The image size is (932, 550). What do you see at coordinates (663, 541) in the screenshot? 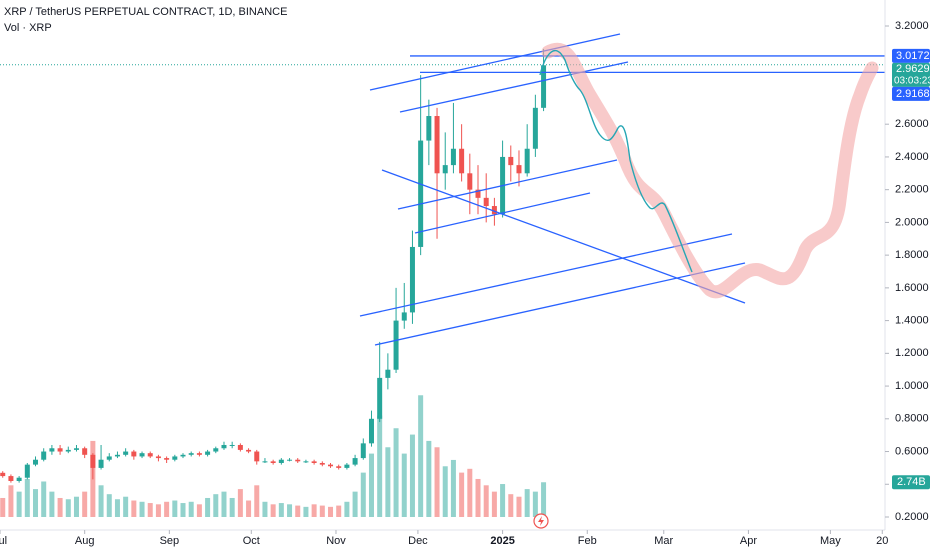
I see `x-tick-label: Mar` at bounding box center [663, 541].